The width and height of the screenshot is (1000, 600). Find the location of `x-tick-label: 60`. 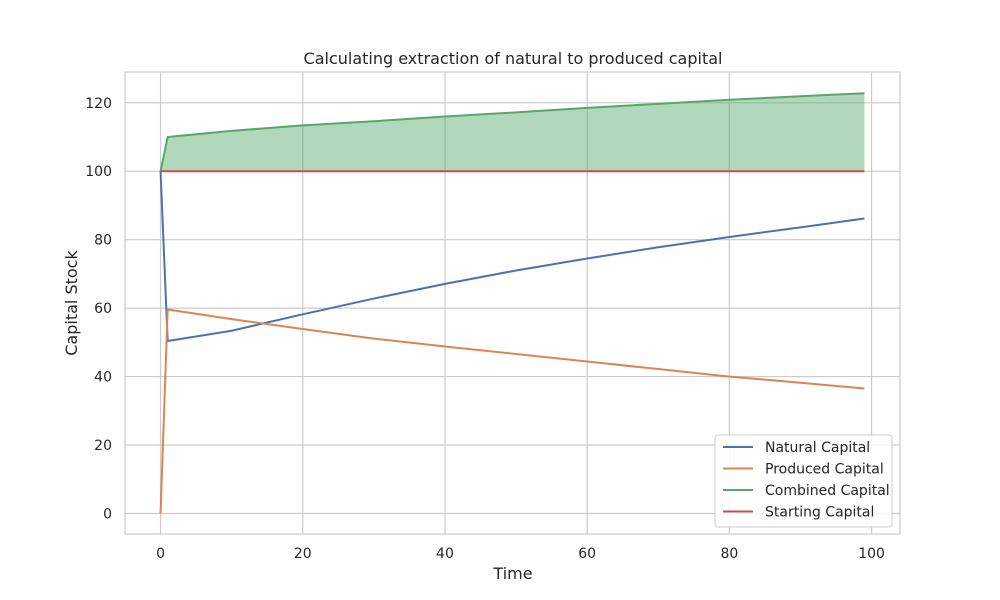

x-tick-label: 60 is located at coordinates (587, 554).